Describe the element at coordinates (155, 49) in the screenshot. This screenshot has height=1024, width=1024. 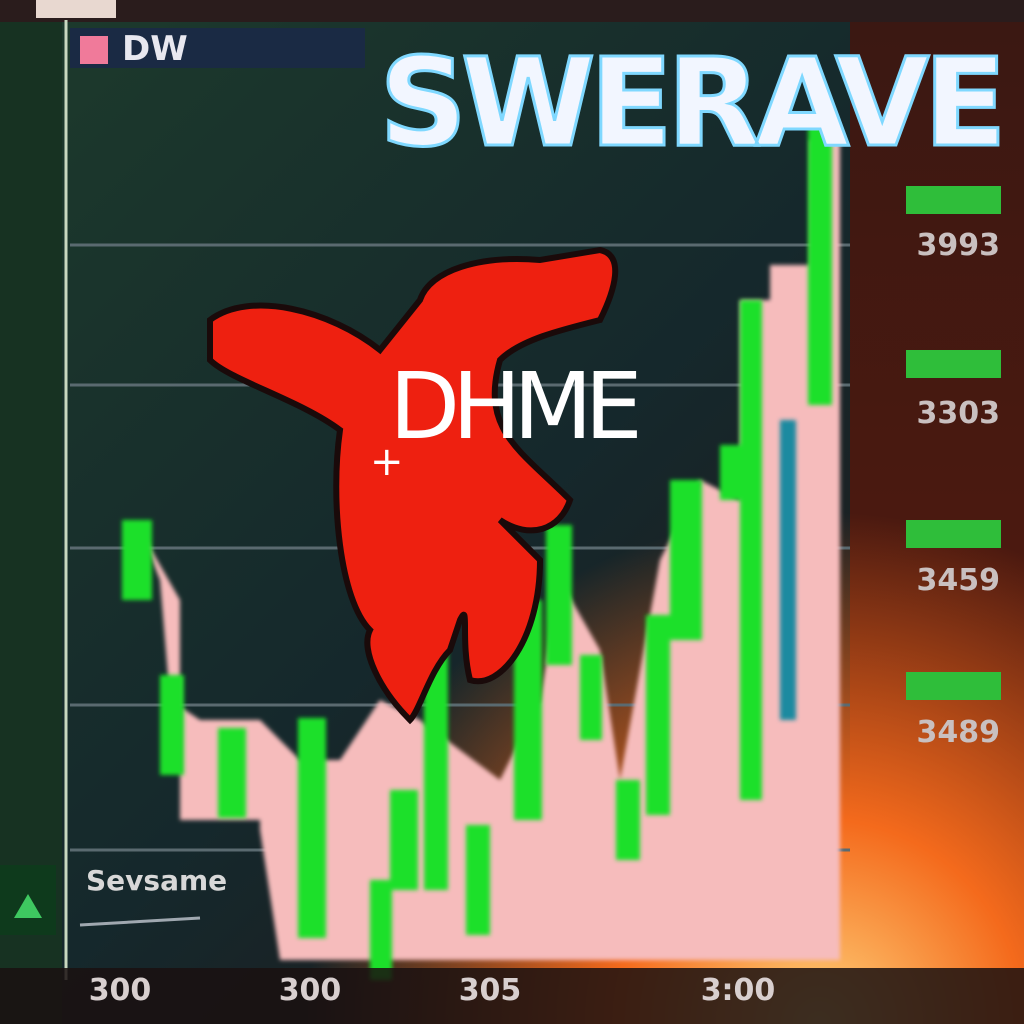
I see `tag: DW` at that location.